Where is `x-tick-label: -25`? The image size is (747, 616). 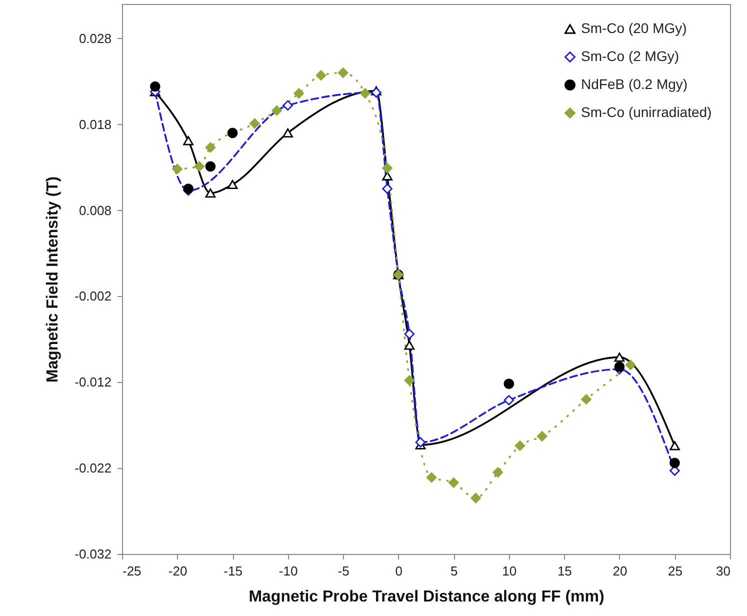
x-tick-label: -25 is located at coordinates (132, 571).